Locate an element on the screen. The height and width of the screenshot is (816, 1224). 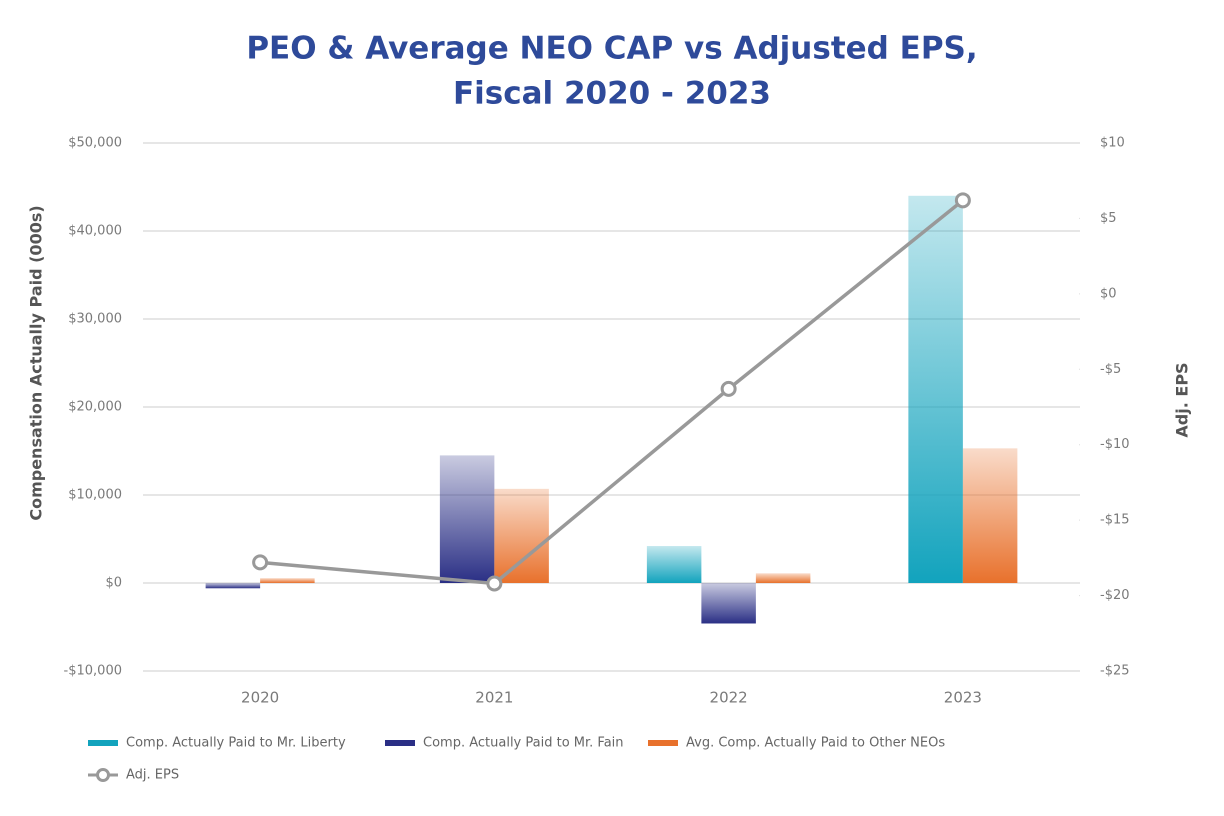
y-tick-label: $50,000 is located at coordinates (95, 143).